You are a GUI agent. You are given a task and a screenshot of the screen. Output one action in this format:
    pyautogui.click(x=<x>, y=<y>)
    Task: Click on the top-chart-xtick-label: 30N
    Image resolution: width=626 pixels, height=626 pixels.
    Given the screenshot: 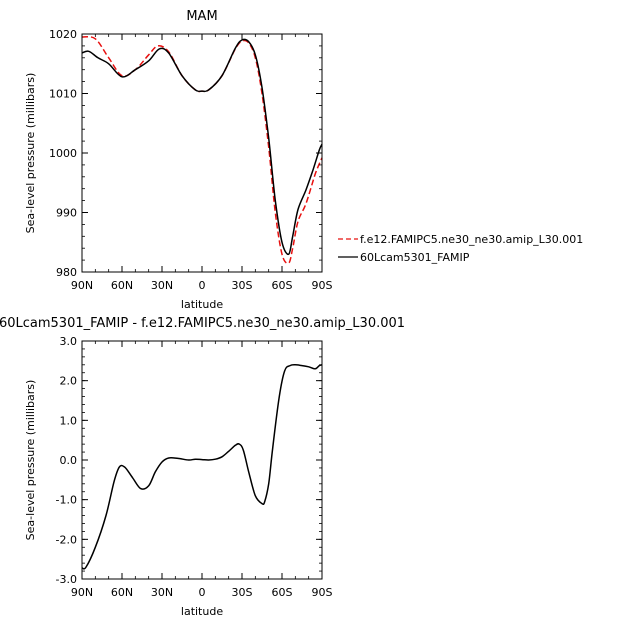 What is the action you would take?
    pyautogui.click(x=162, y=285)
    